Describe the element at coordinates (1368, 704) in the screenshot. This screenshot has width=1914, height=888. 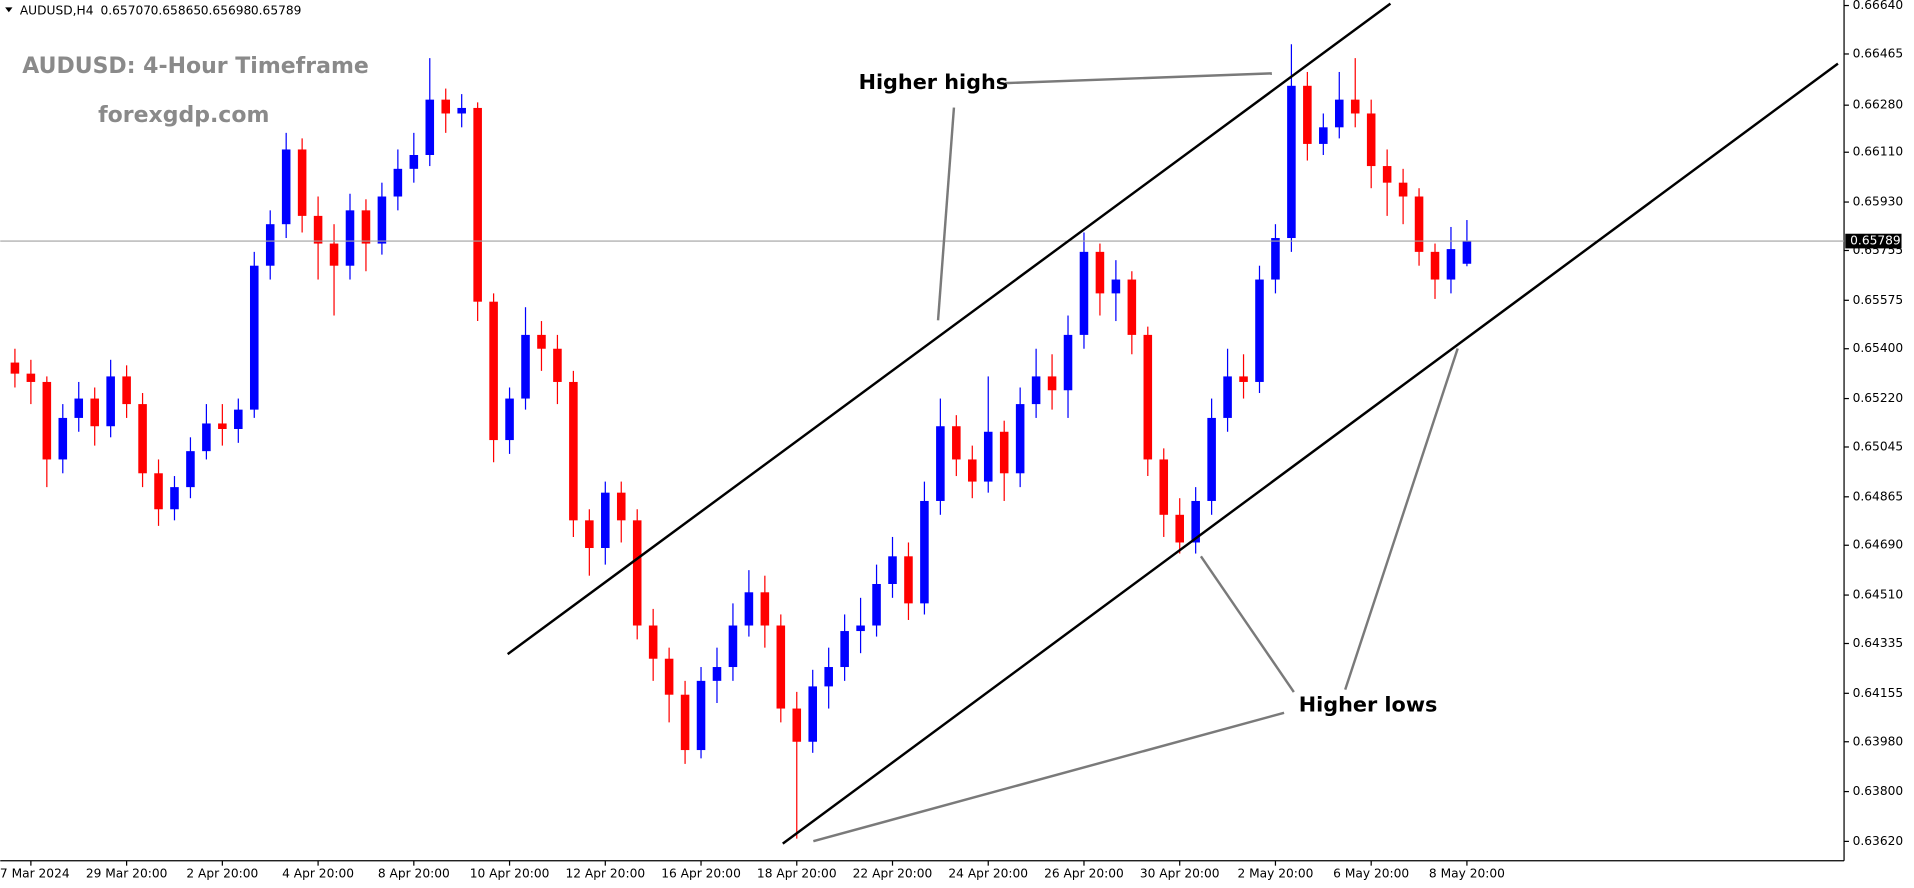
I see `annotation: Higher lows` at that location.